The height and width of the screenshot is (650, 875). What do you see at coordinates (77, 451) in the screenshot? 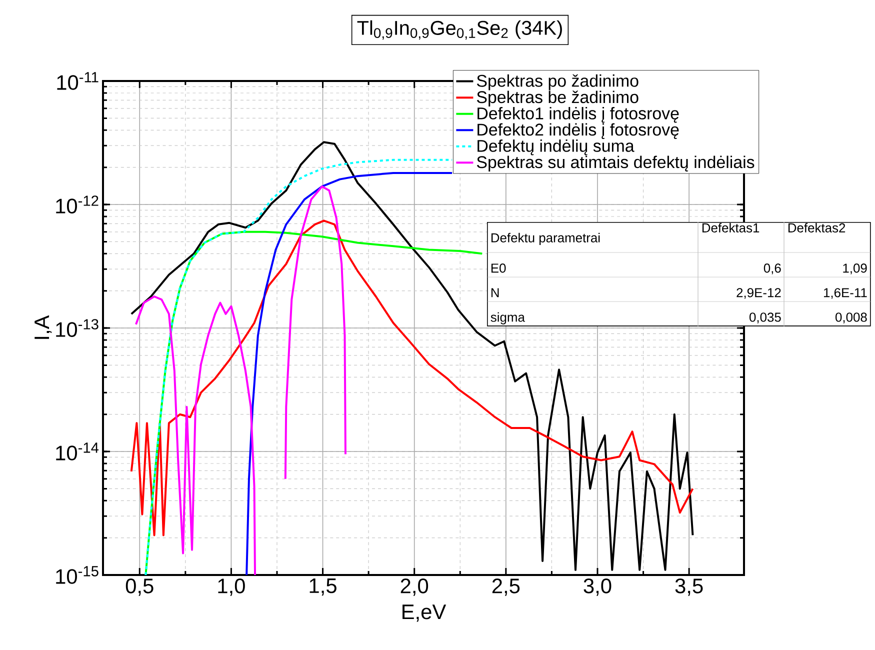
I see `y-tick-label: 10$^{-14}$` at bounding box center [77, 451].